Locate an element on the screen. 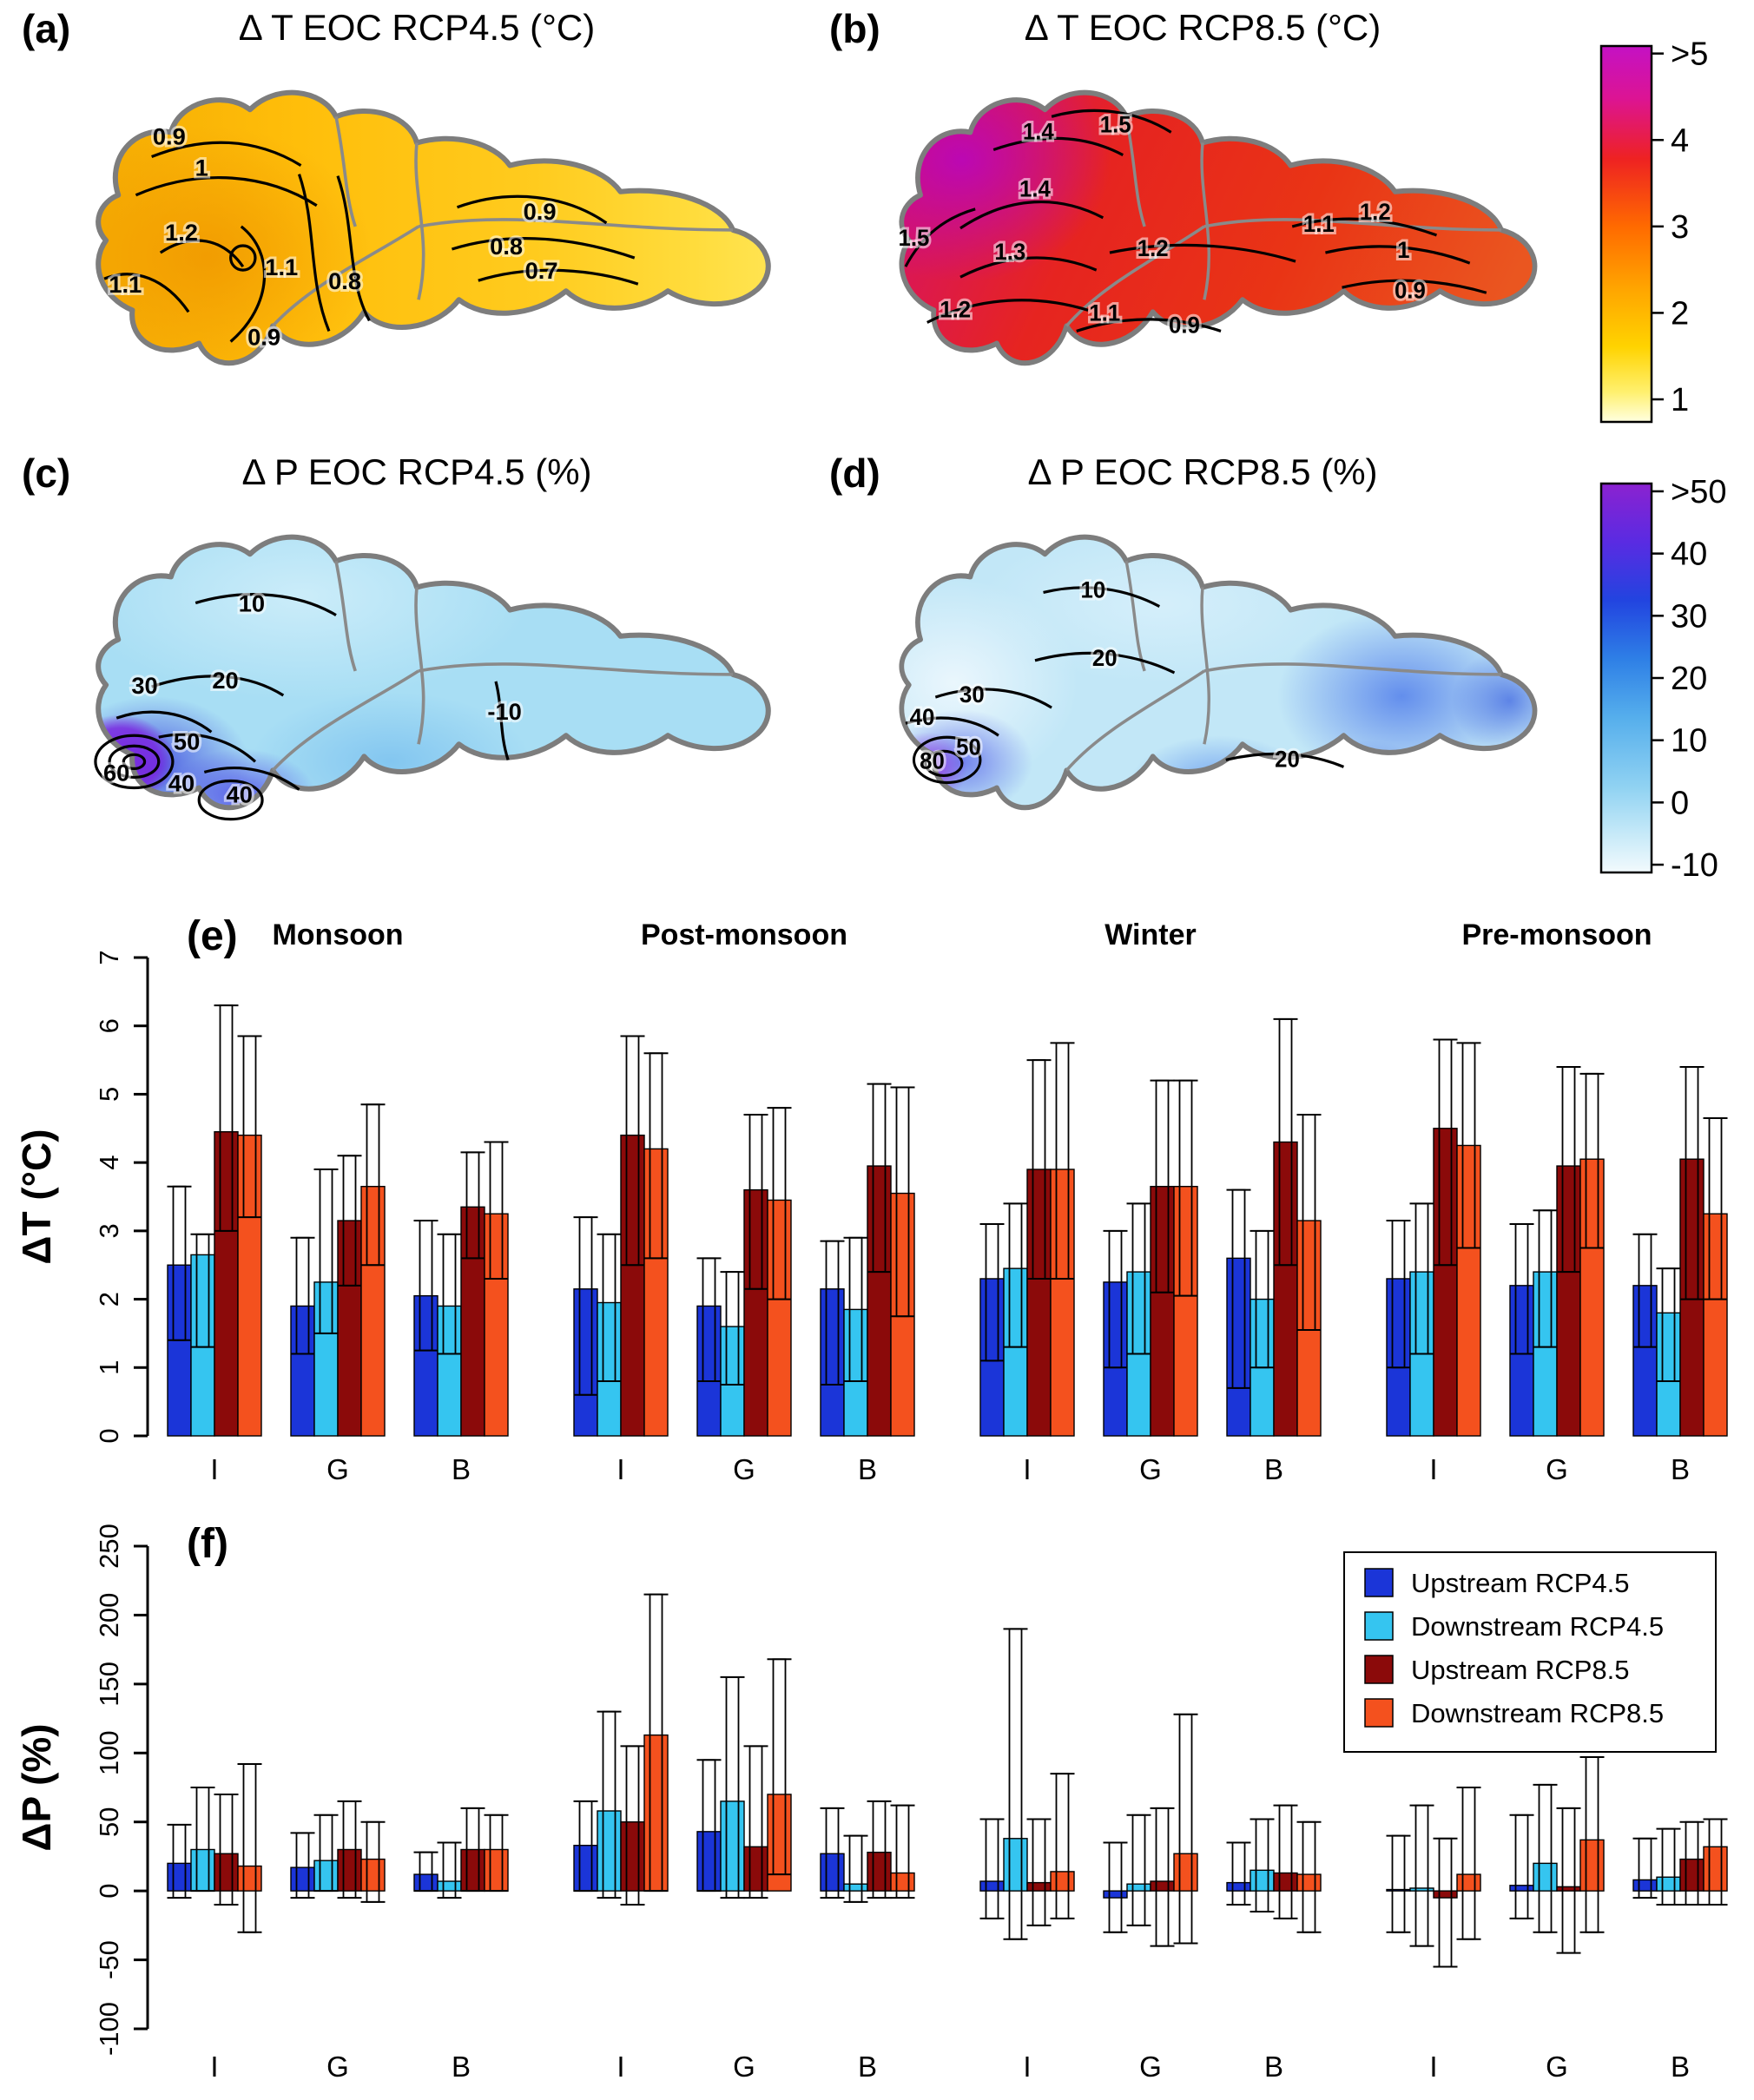 The height and width of the screenshot is (2100, 1754). colorbar-temperature: >5 4 3 2 1 is located at coordinates (1670, 234).